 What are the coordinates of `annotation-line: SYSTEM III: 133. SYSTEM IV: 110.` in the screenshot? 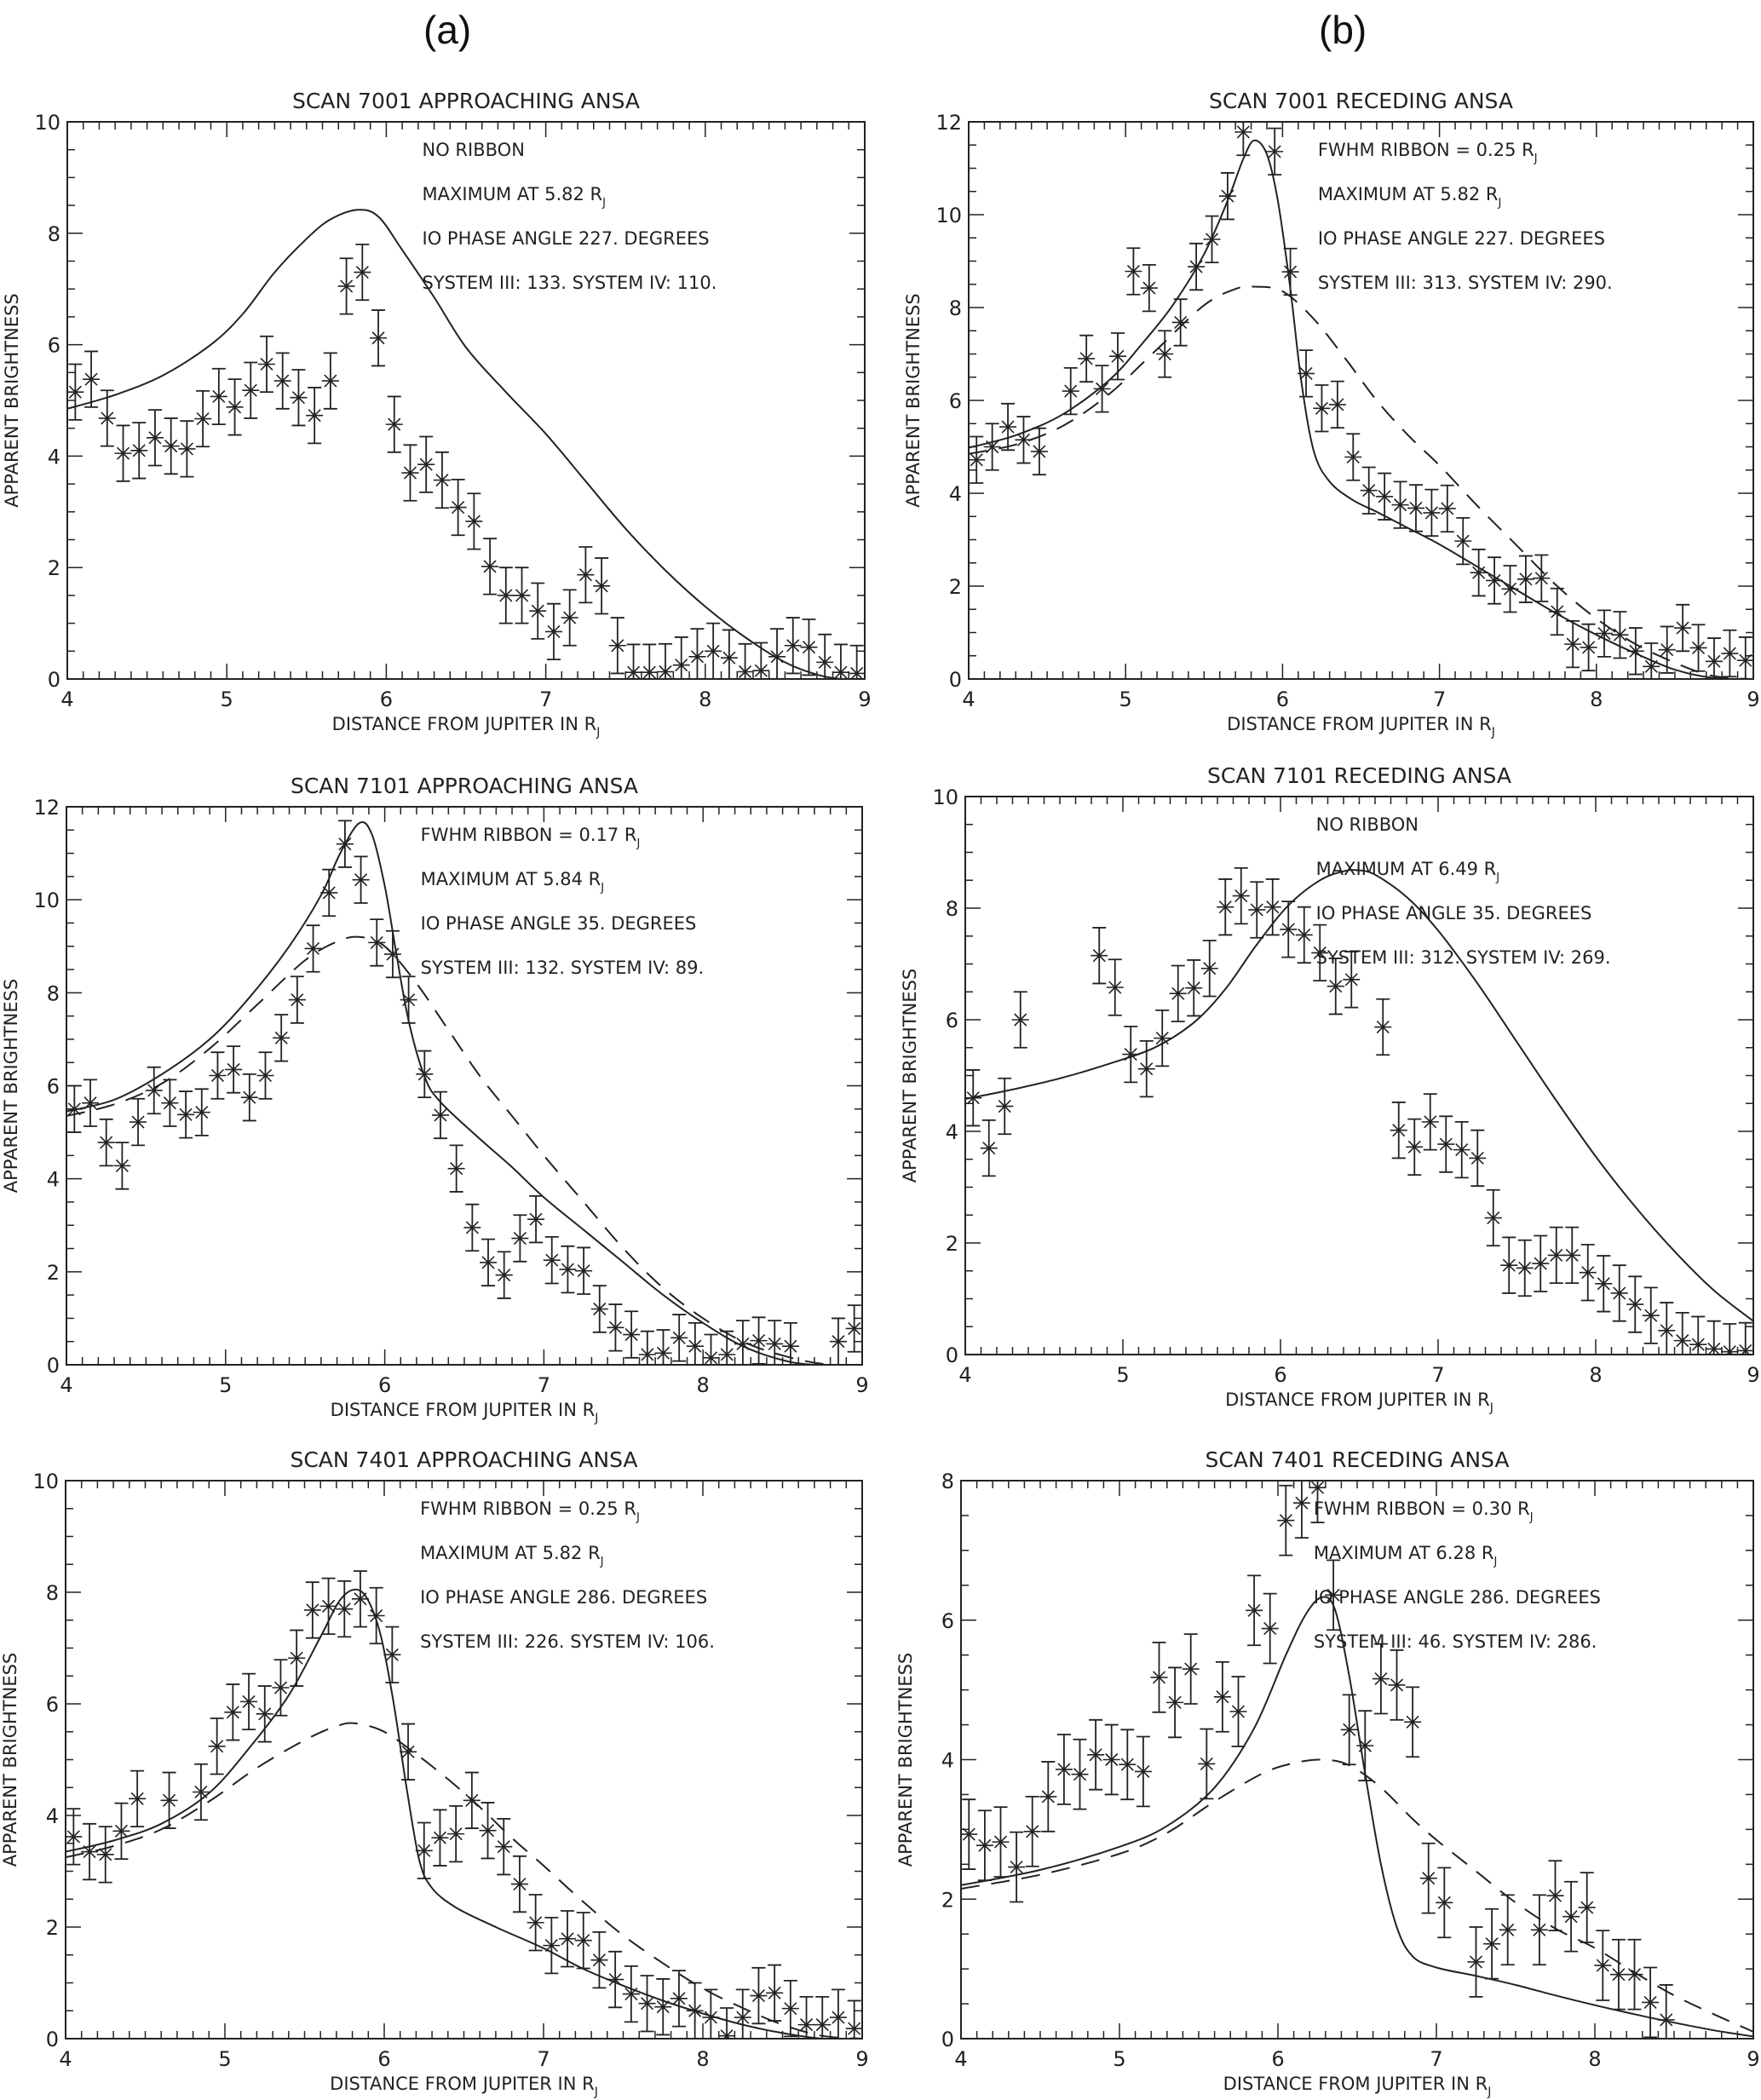 It's located at (570, 283).